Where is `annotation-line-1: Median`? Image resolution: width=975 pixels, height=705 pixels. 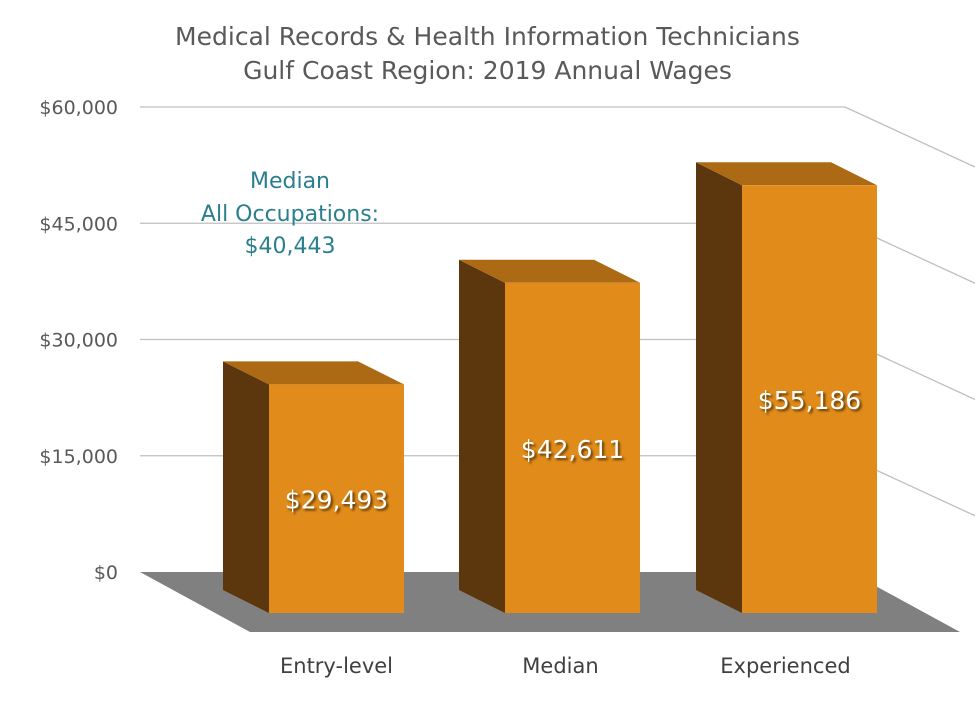 annotation-line-1: Median is located at coordinates (290, 181).